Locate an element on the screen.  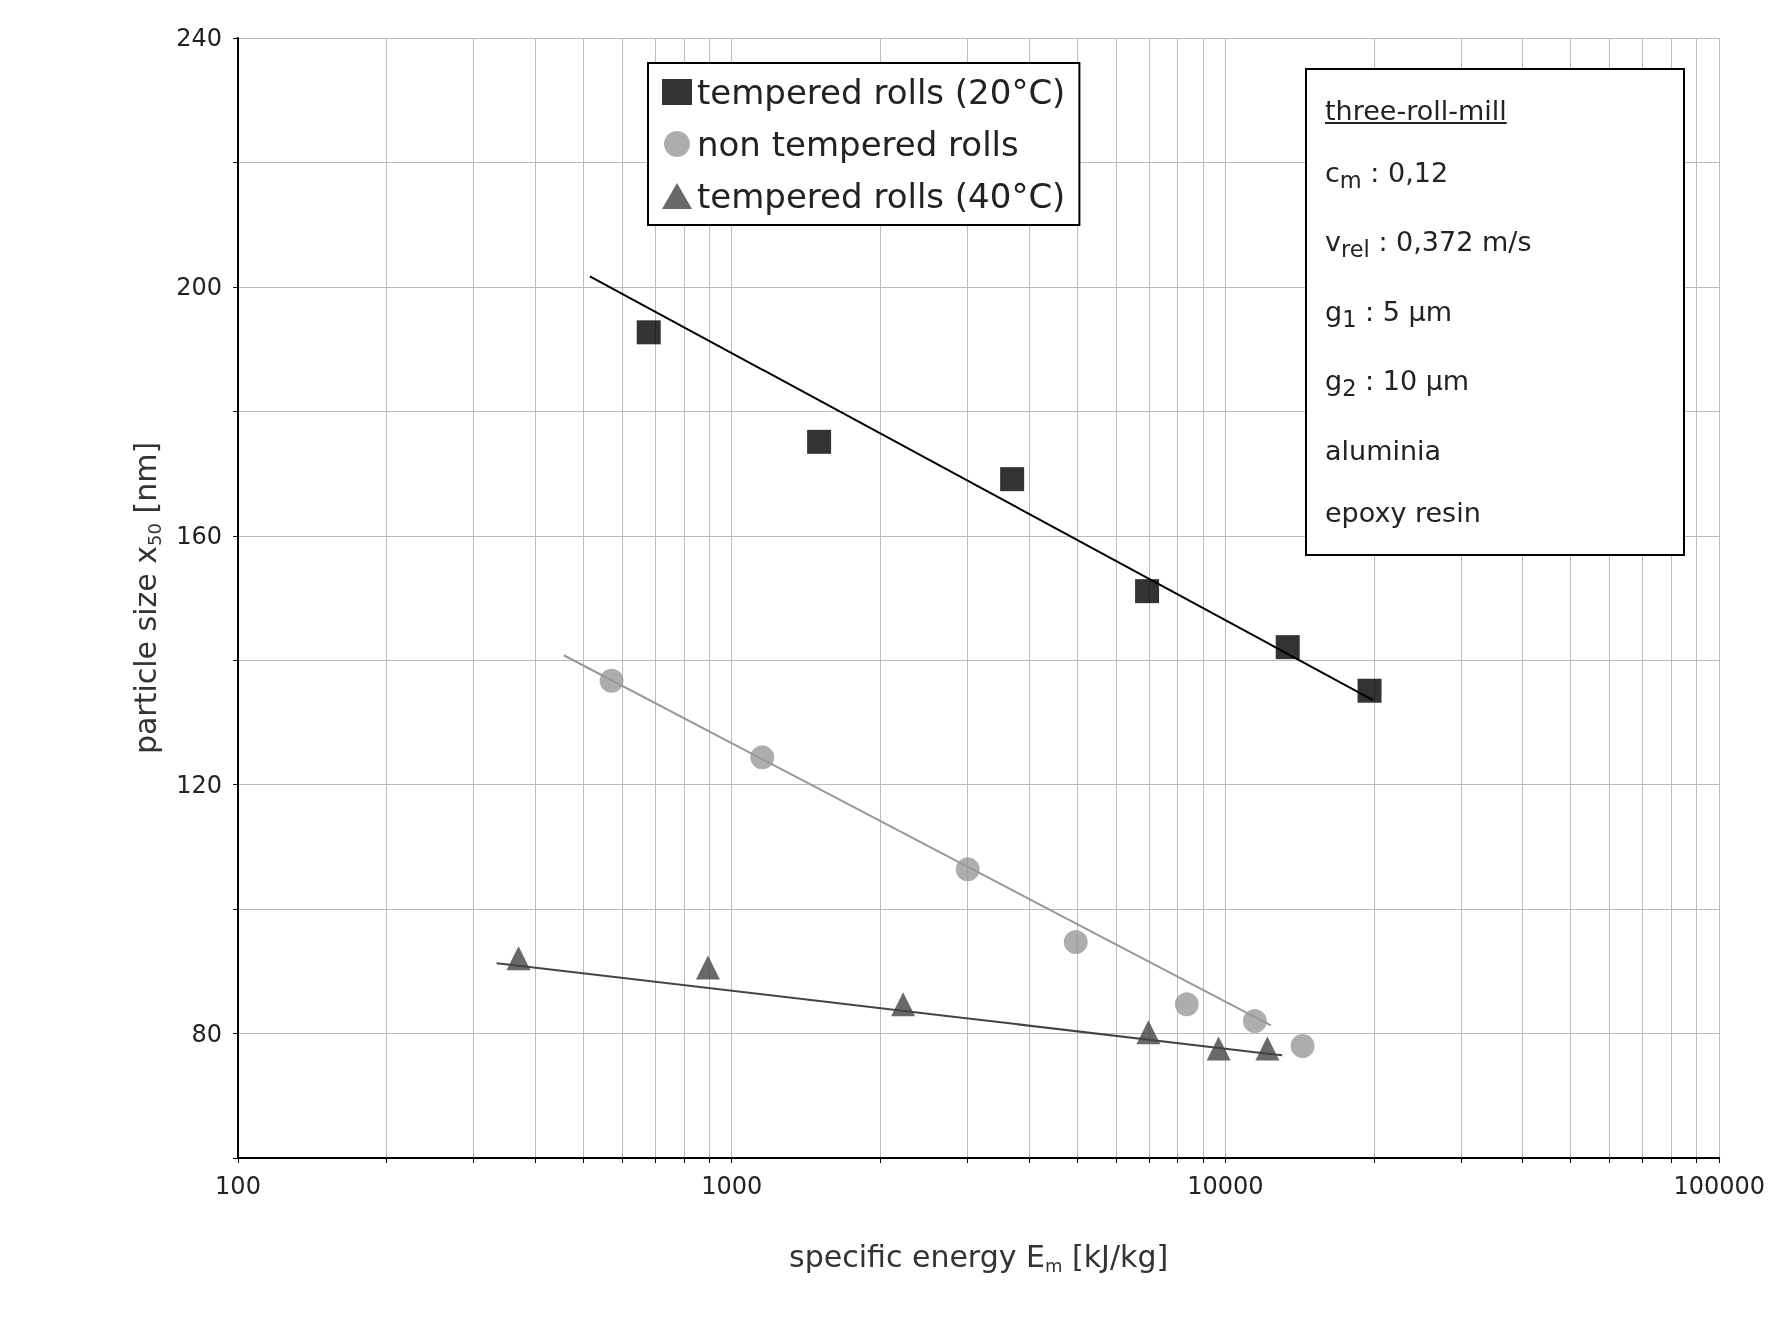
x-tick-label: 100000 is located at coordinates (1719, 1186).